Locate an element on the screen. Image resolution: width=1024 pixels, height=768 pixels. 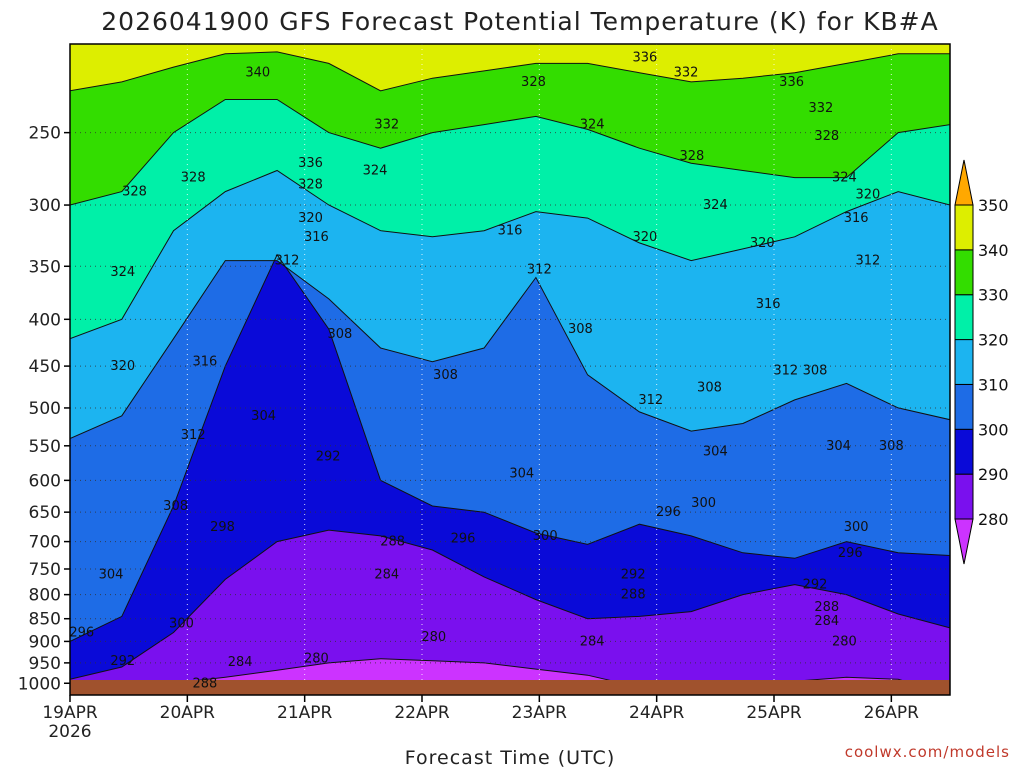
x-axis-label: Forecast Time (UTC) is located at coordinates (510, 757).